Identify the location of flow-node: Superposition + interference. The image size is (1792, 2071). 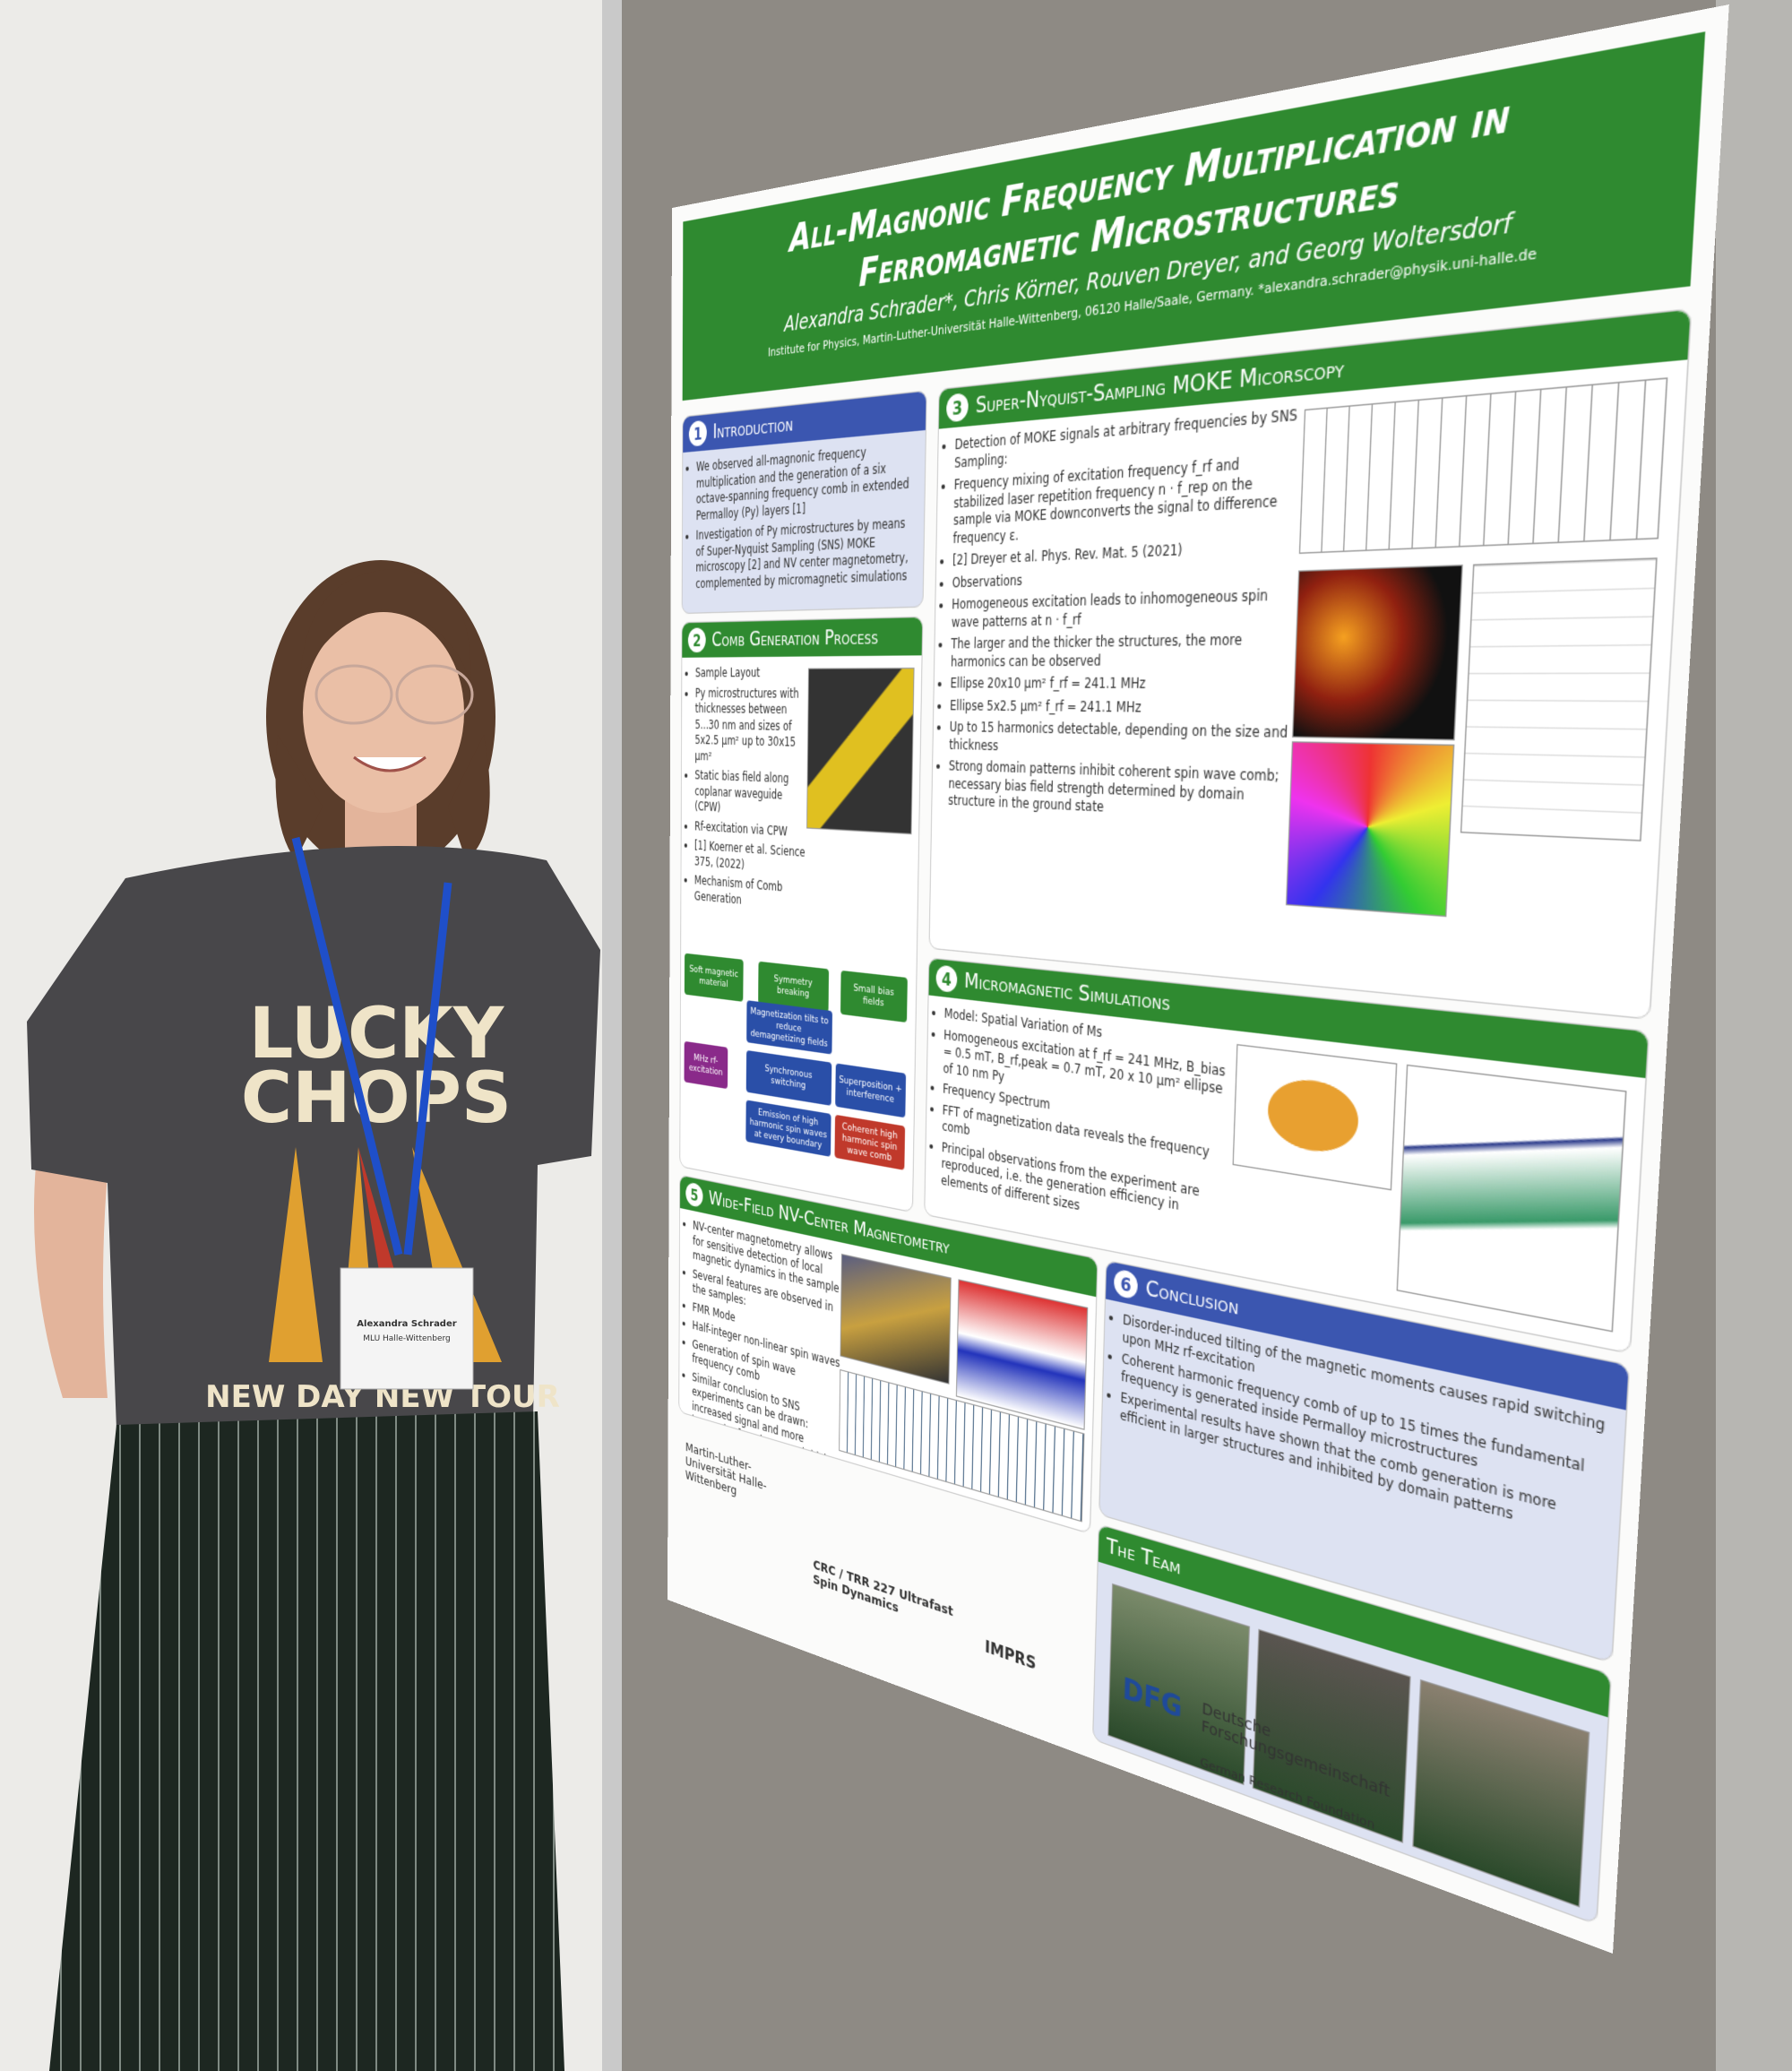
(871, 1090).